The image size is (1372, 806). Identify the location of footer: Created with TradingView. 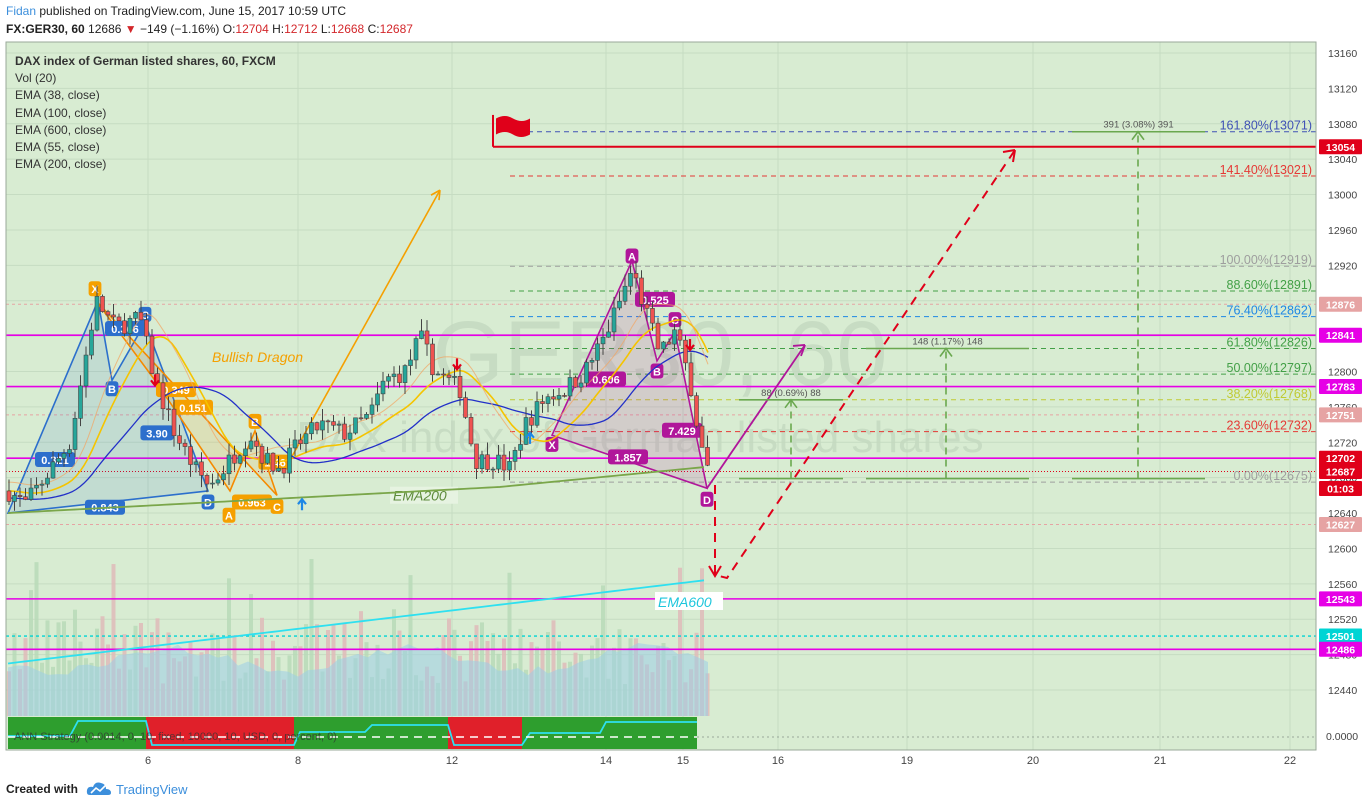
(686, 790).